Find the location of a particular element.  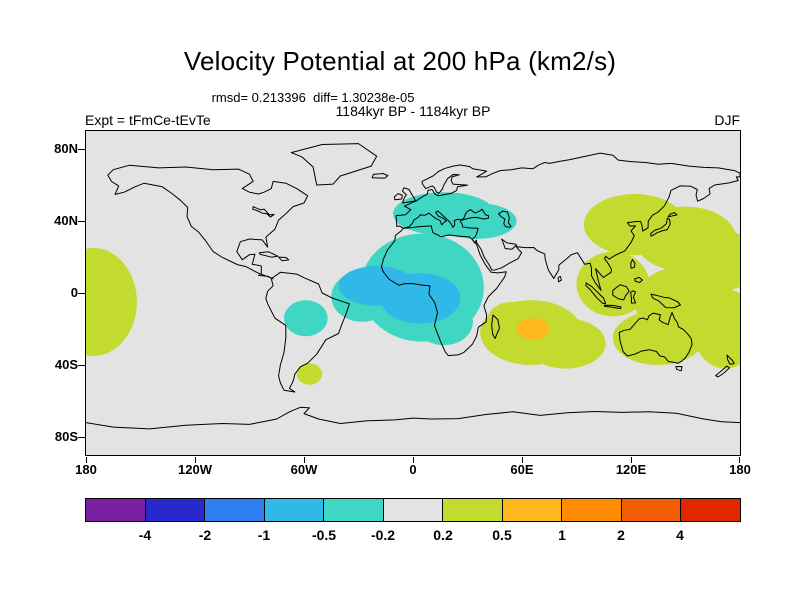

colorbar is located at coordinates (413, 510).